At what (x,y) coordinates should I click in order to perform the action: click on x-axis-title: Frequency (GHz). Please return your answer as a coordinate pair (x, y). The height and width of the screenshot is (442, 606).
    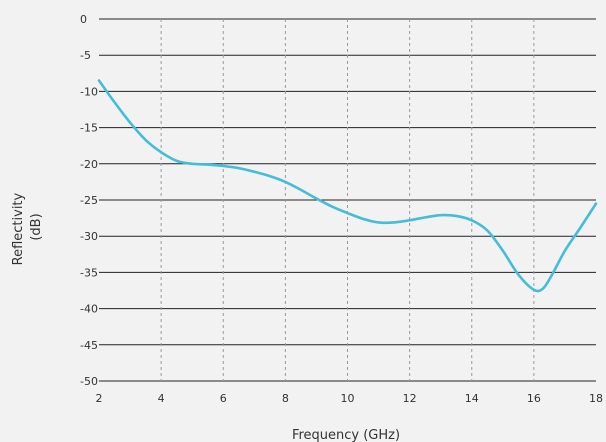
    Looking at the image, I should click on (346, 435).